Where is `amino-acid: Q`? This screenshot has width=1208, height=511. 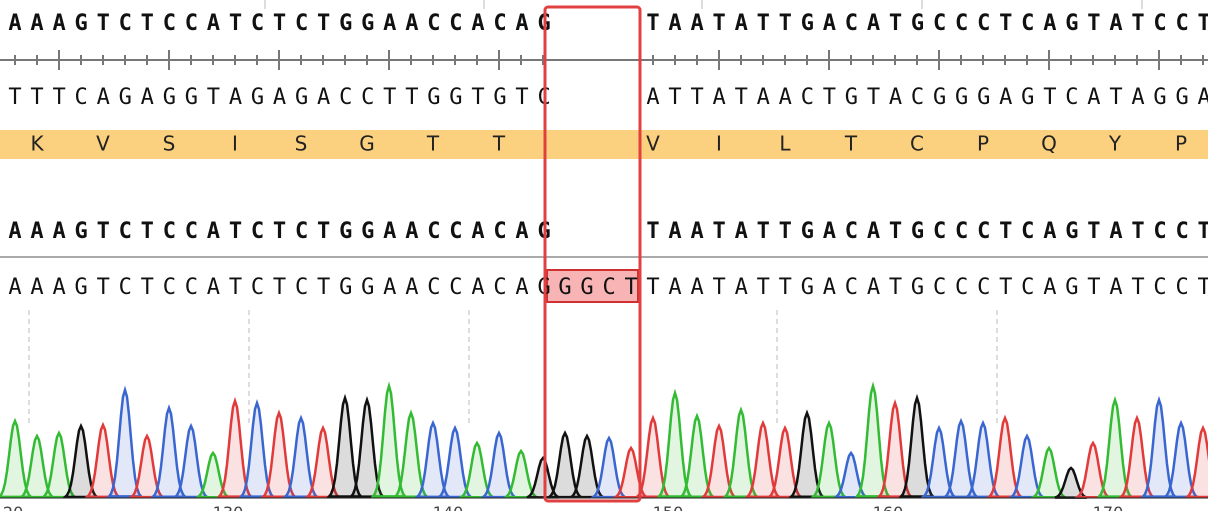 amino-acid: Q is located at coordinates (1049, 144).